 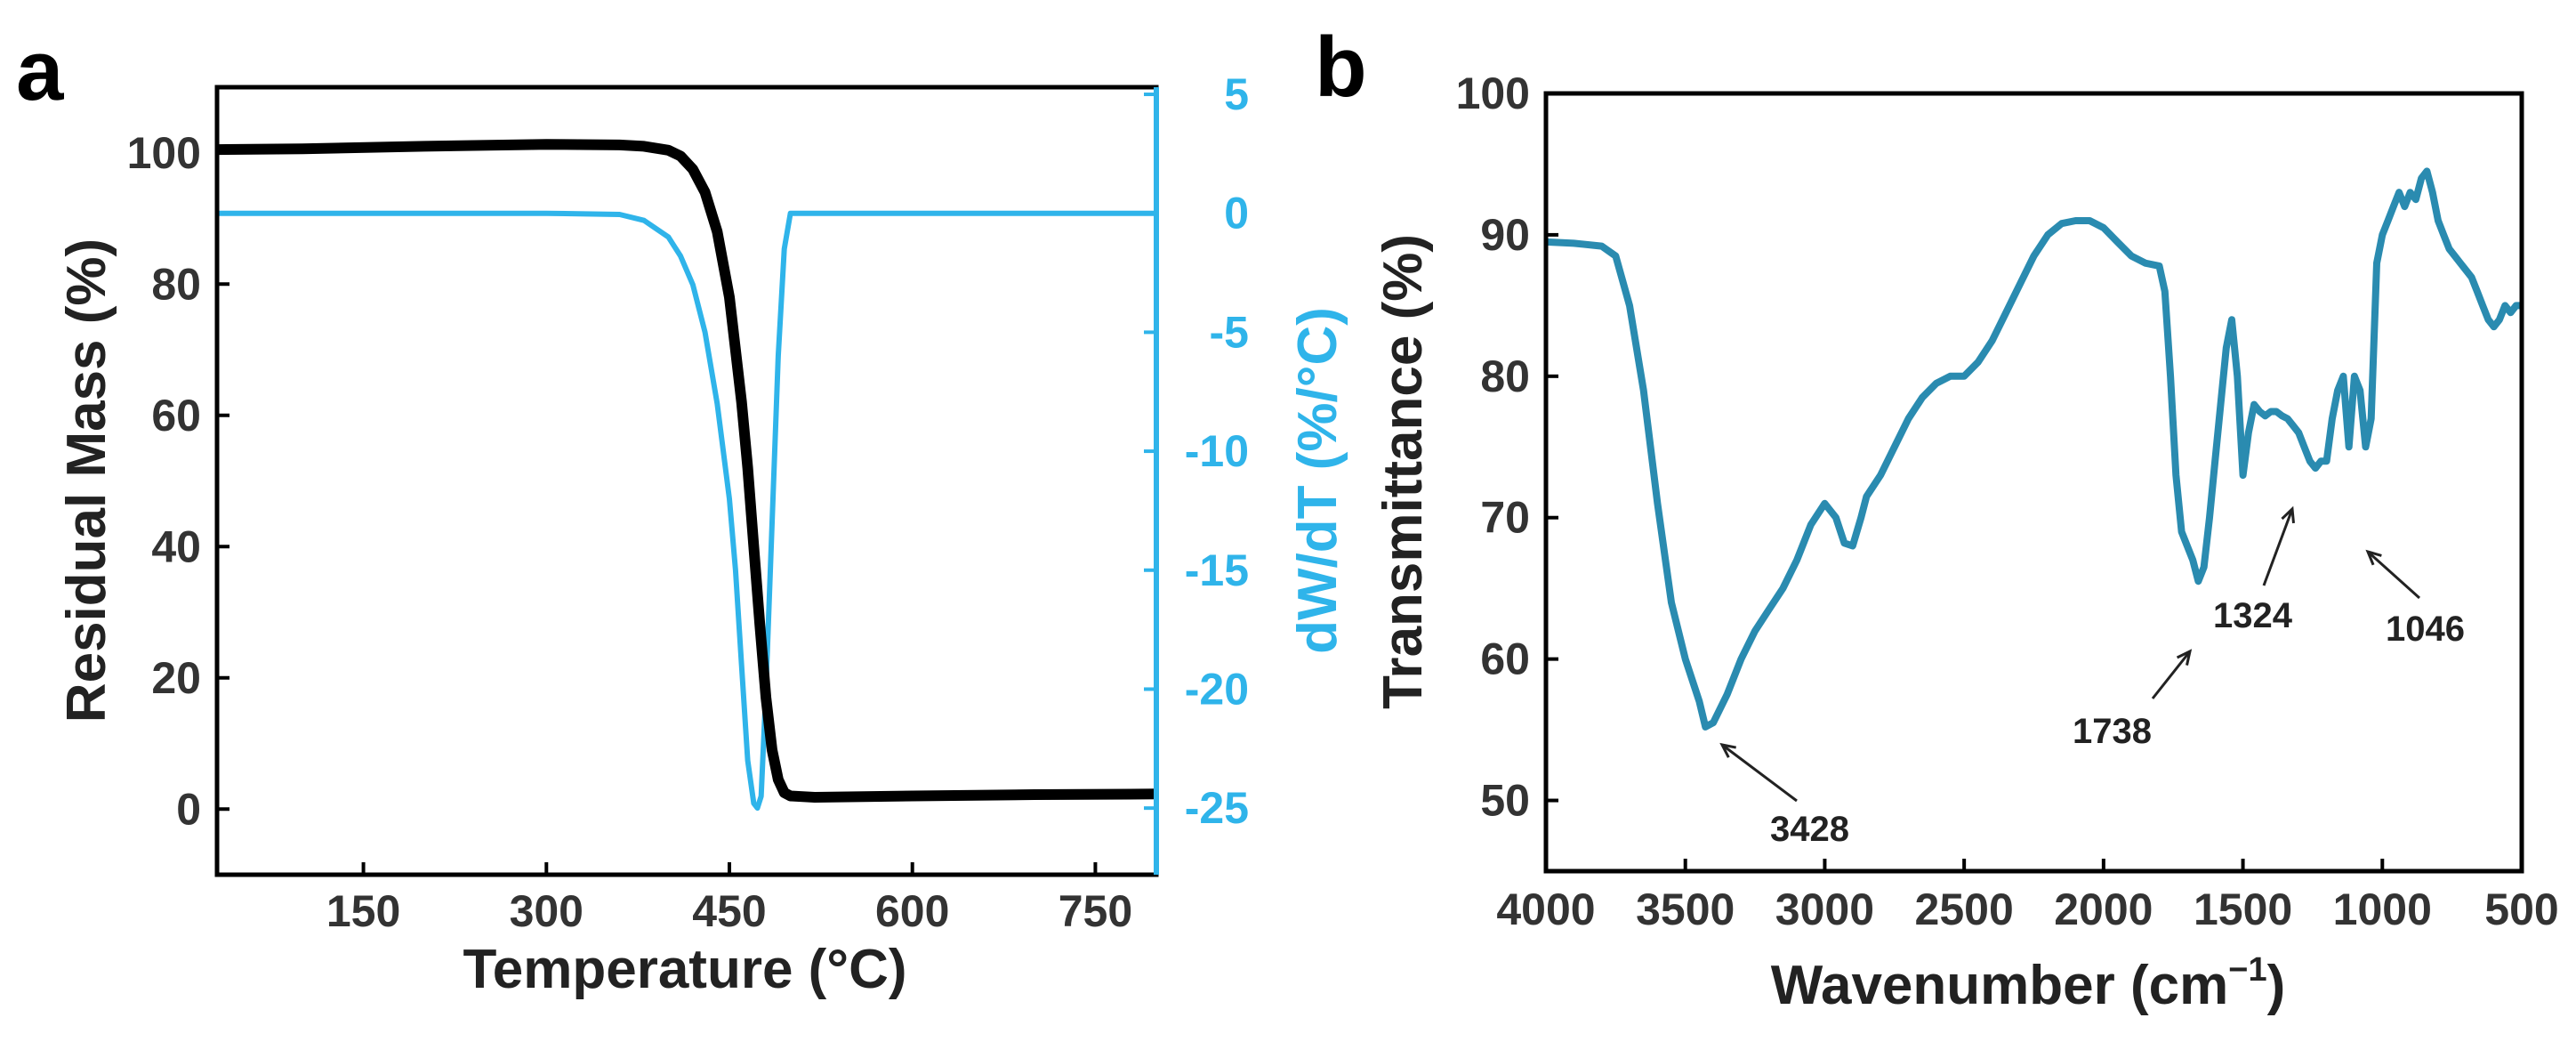 I want to click on x-tick-label: 2000, so click(x=2103, y=909).